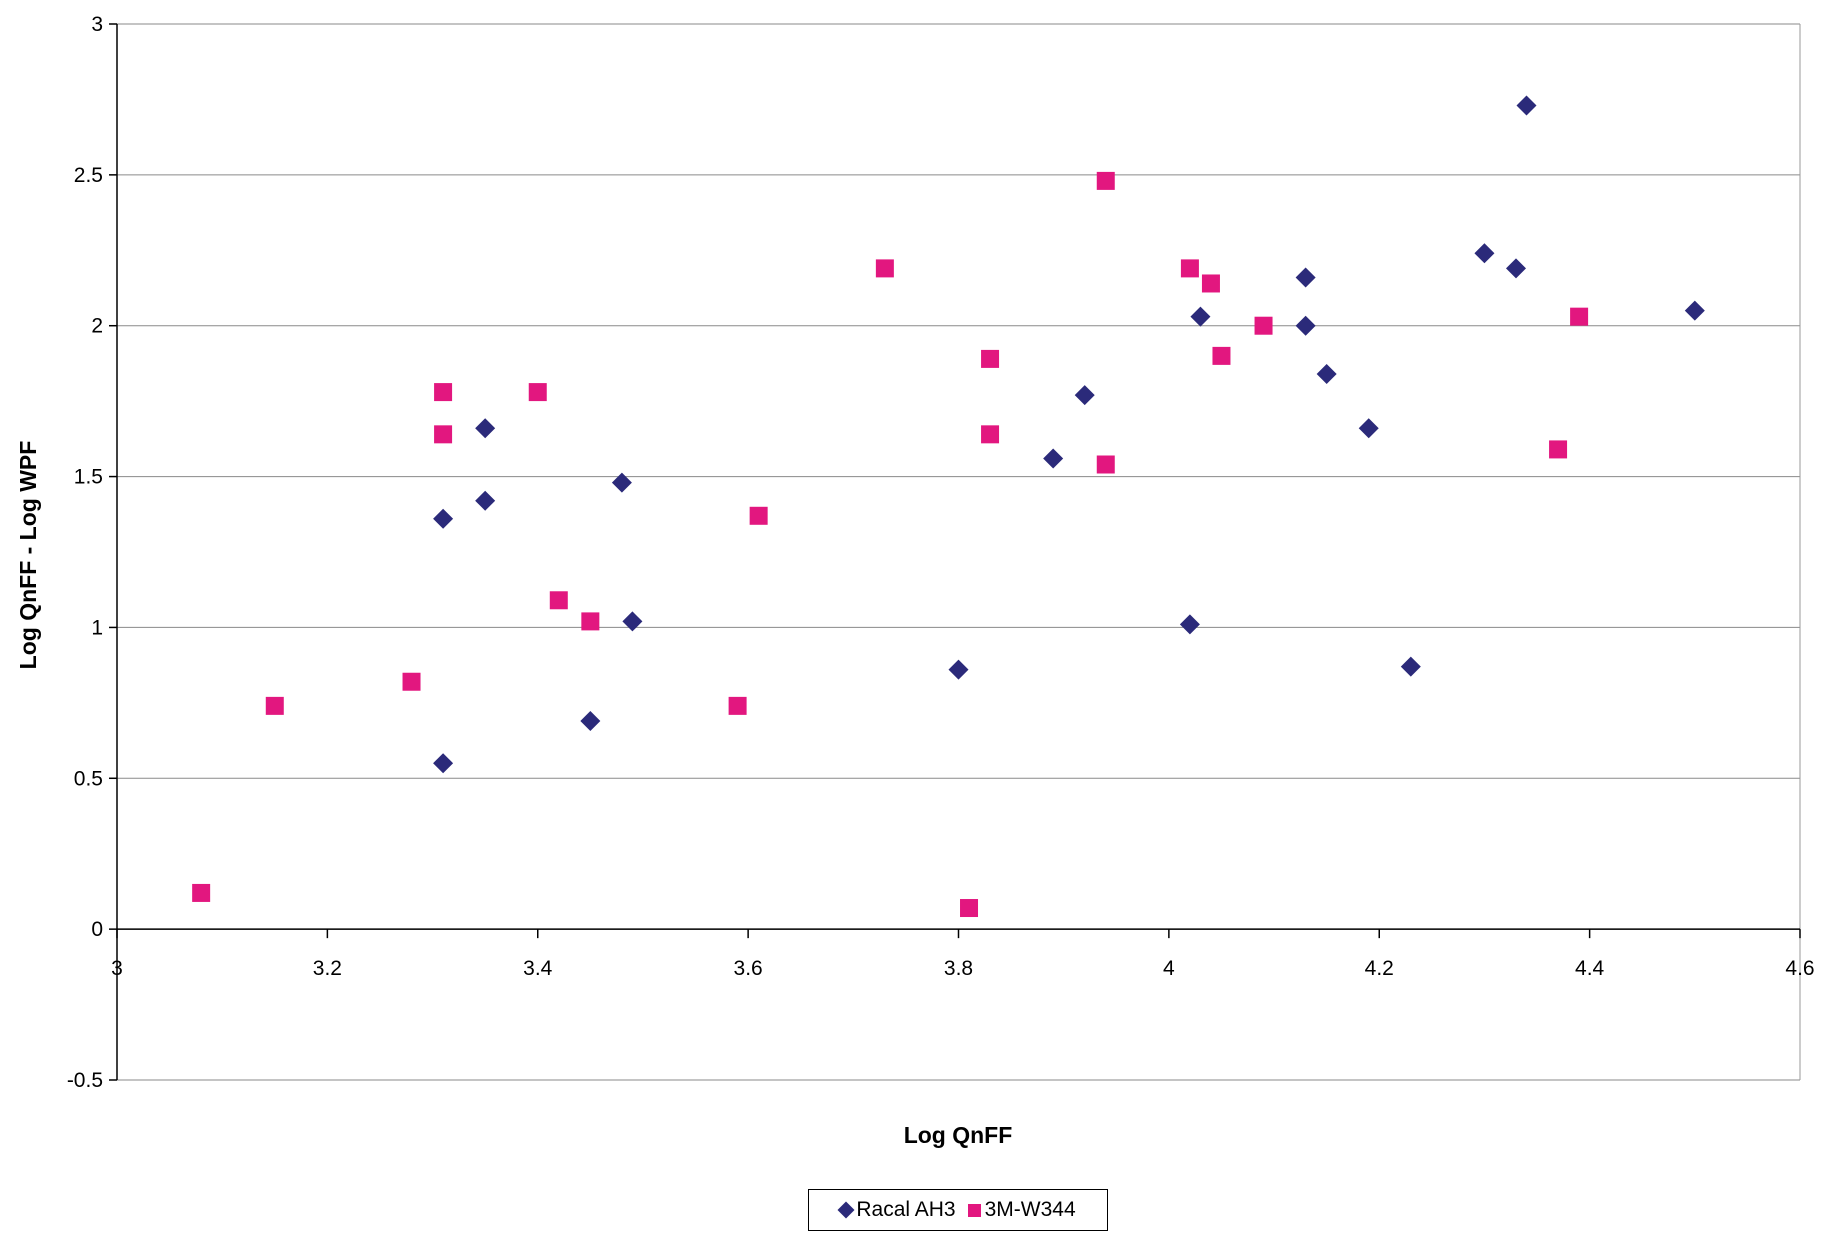 The width and height of the screenshot is (1836, 1239). What do you see at coordinates (88, 778) in the screenshot?
I see `y-tick-label: 0.5` at bounding box center [88, 778].